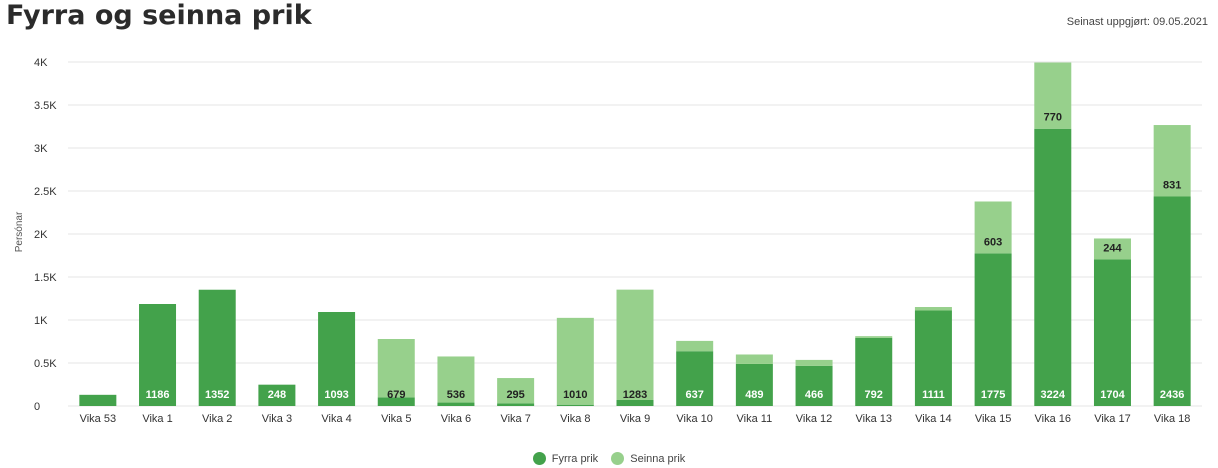 The width and height of the screenshot is (1218, 468). I want to click on data-label-second: 244, so click(1112, 248).